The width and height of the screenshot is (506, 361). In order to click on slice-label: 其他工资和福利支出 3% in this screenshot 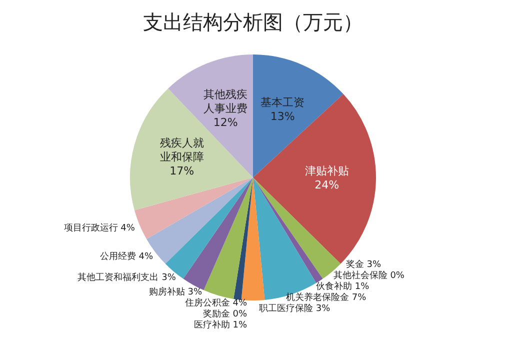, I will do `click(127, 278)`.